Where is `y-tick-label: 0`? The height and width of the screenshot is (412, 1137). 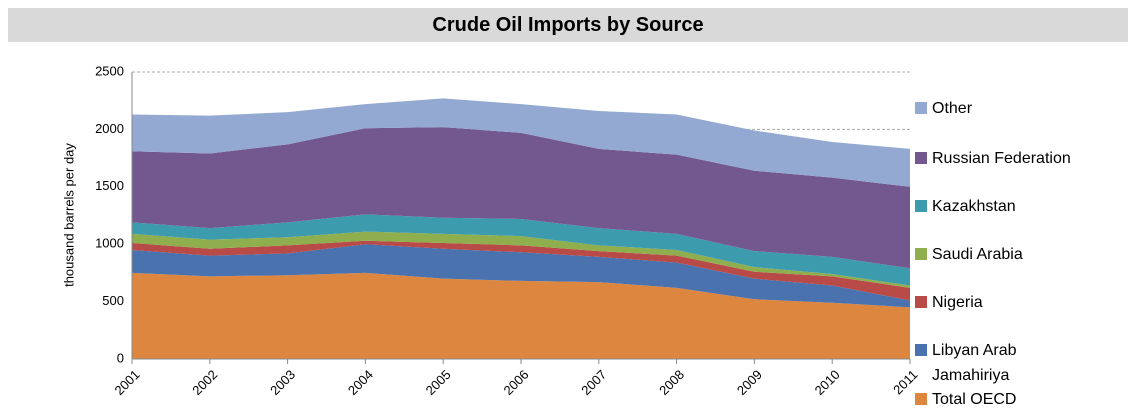 y-tick-label: 0 is located at coordinates (120, 357).